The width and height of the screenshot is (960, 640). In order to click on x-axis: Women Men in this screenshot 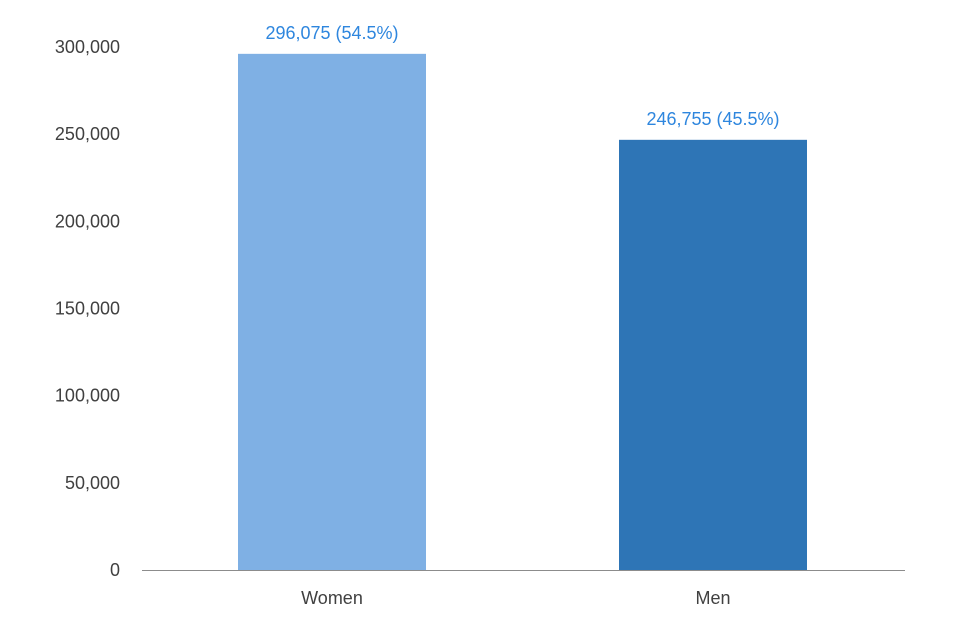, I will do `click(515, 598)`.